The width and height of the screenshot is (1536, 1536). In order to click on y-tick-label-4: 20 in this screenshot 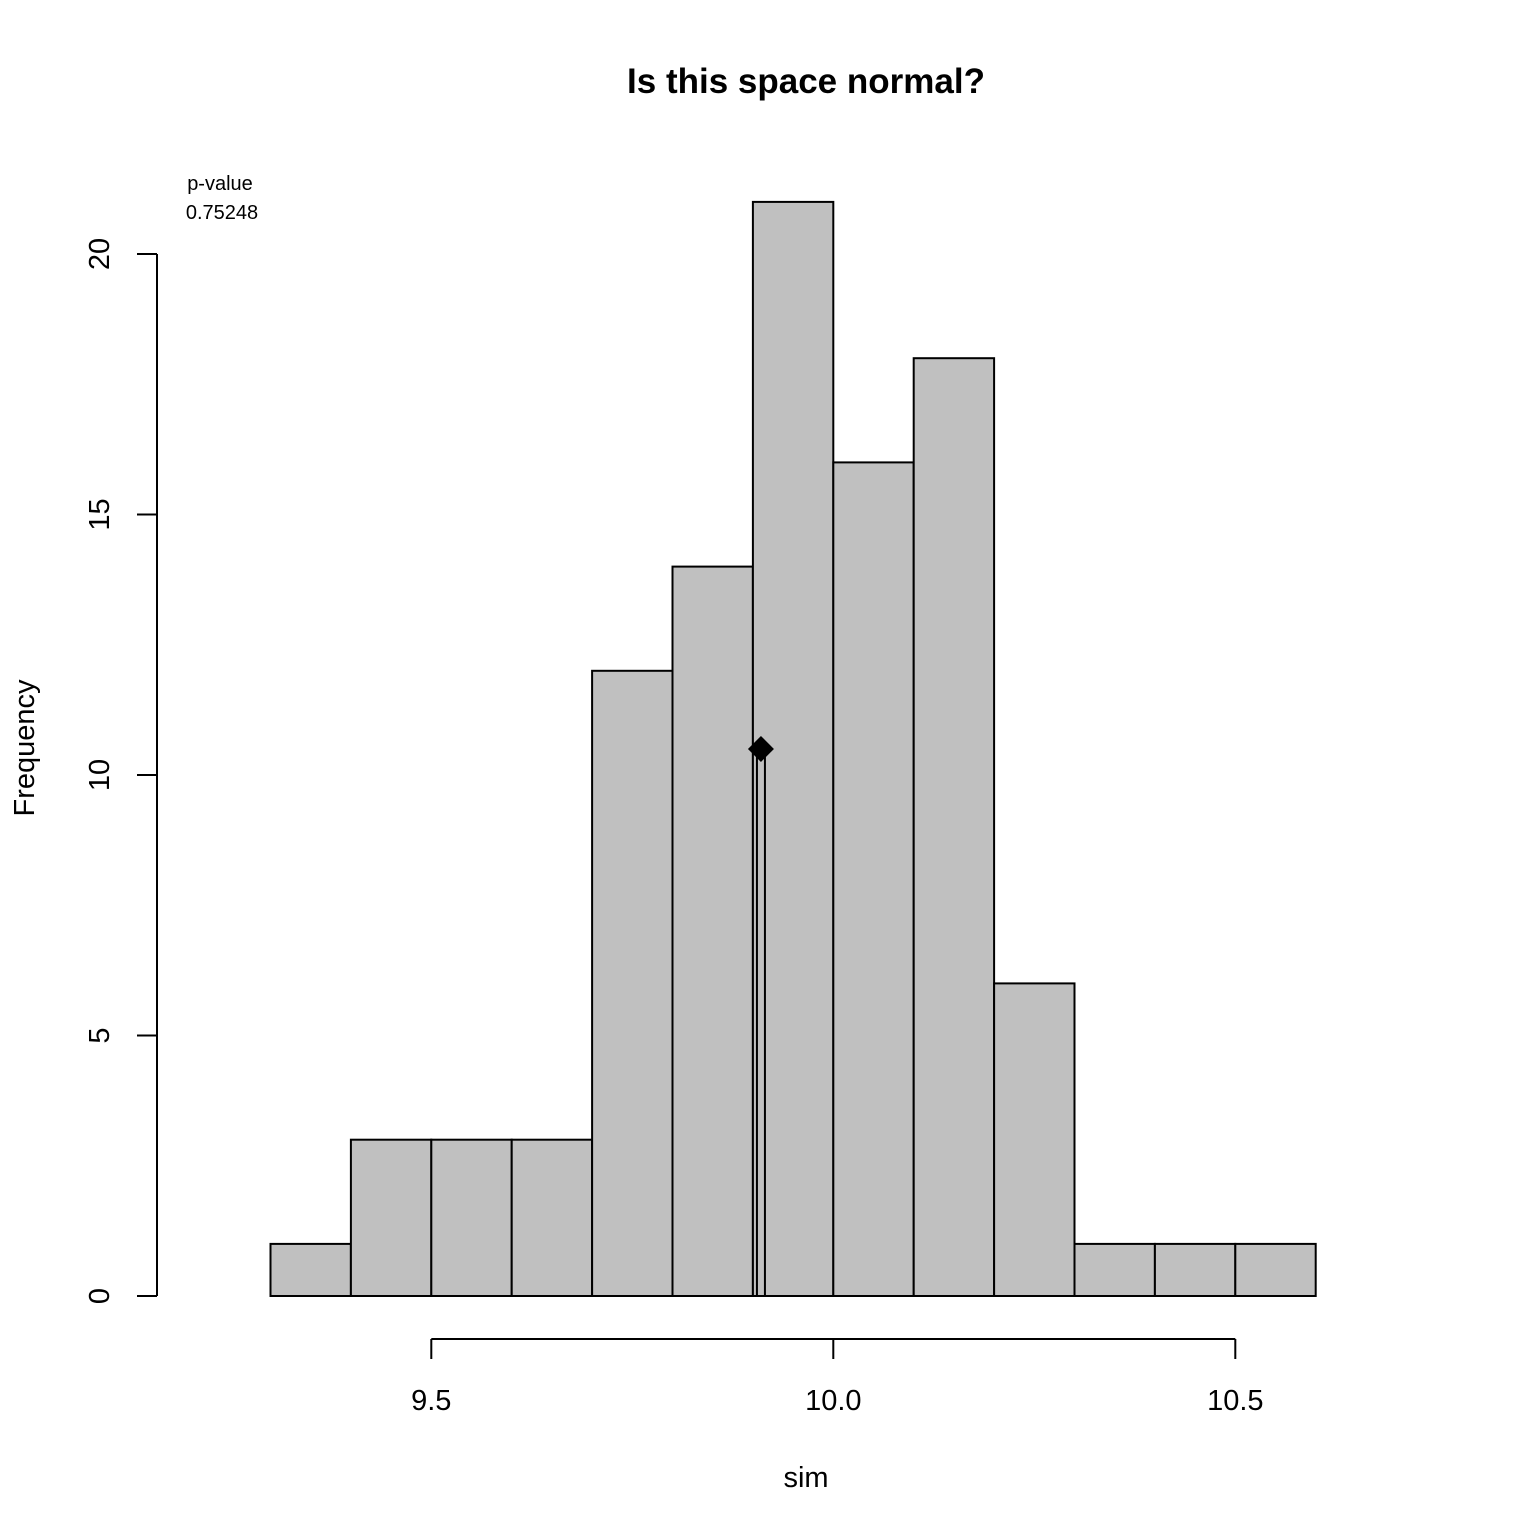, I will do `click(100, 254)`.